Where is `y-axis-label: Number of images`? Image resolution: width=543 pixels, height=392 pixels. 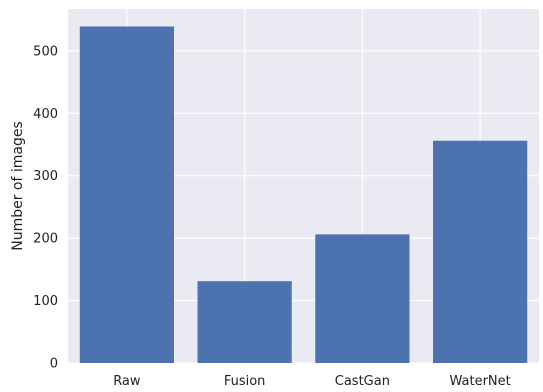 y-axis-label: Number of images is located at coordinates (18, 186).